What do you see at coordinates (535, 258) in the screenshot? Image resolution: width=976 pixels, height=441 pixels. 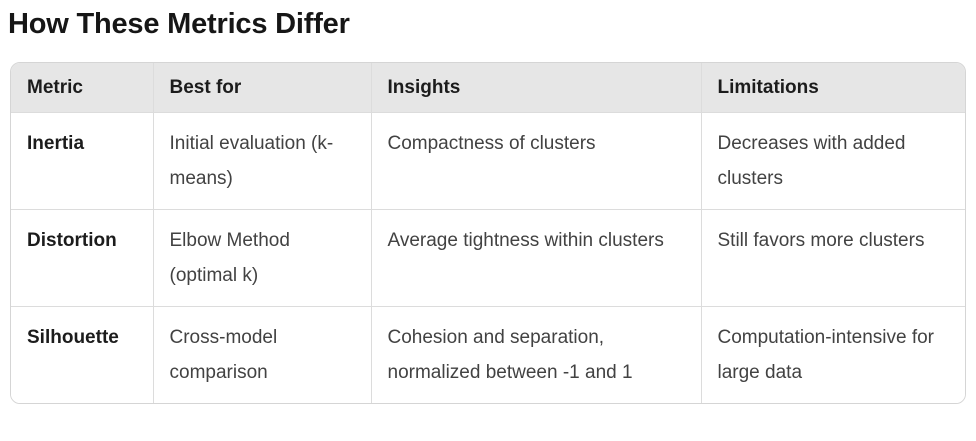 I see `cell-insights: Average tightness within clusters` at bounding box center [535, 258].